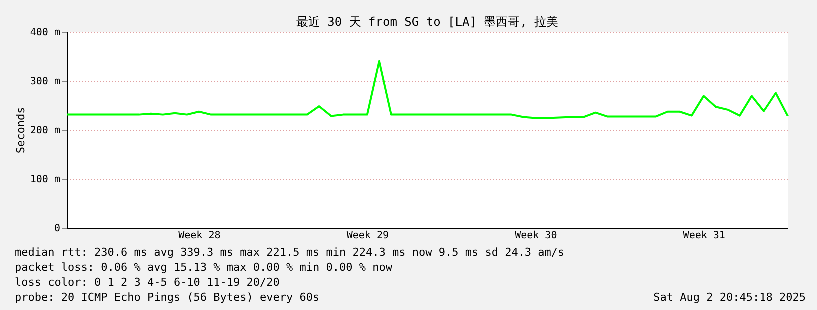 Image resolution: width=817 pixels, height=310 pixels. What do you see at coordinates (45, 180) in the screenshot?
I see `y-tick-label: 100 m` at bounding box center [45, 180].